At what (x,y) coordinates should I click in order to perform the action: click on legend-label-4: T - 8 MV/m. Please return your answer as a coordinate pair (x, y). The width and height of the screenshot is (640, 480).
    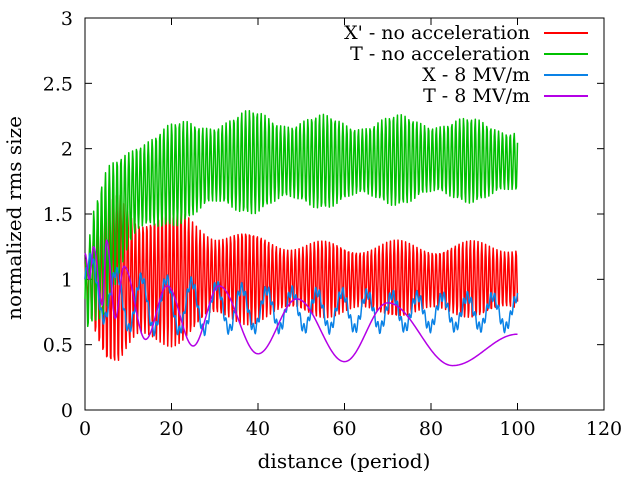
    Looking at the image, I should click on (476, 96).